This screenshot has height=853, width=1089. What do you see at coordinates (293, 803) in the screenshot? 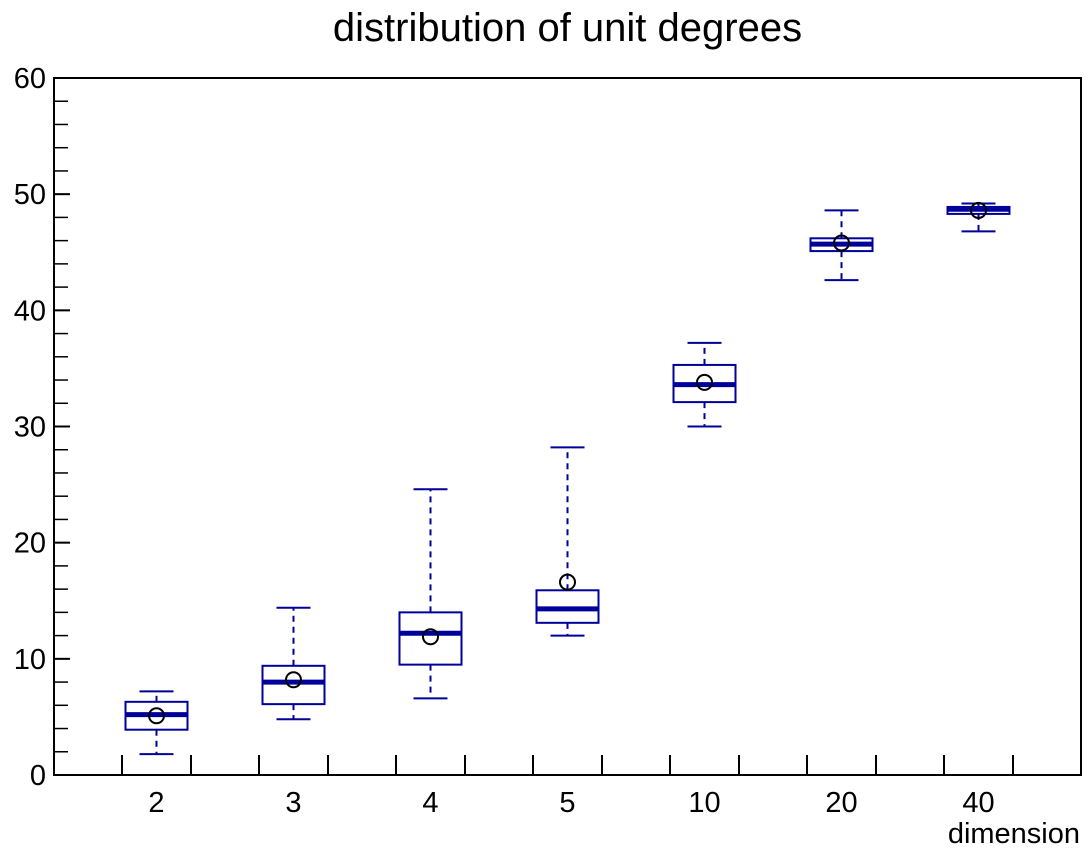
I see `x-tick-label: 3` at bounding box center [293, 803].